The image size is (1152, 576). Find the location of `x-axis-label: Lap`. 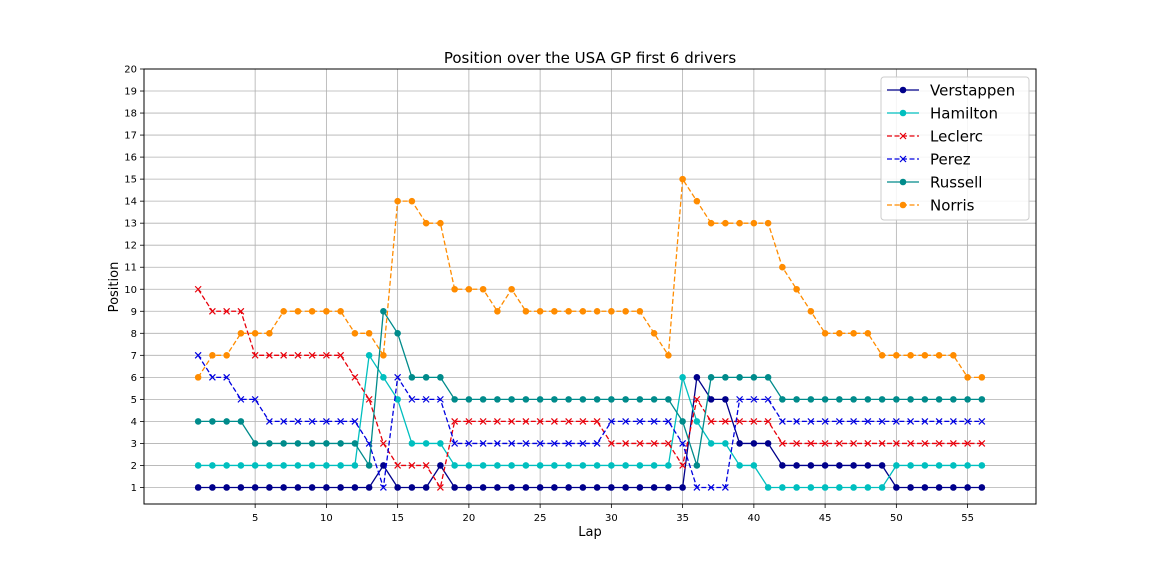

x-axis-label: Lap is located at coordinates (589, 532).